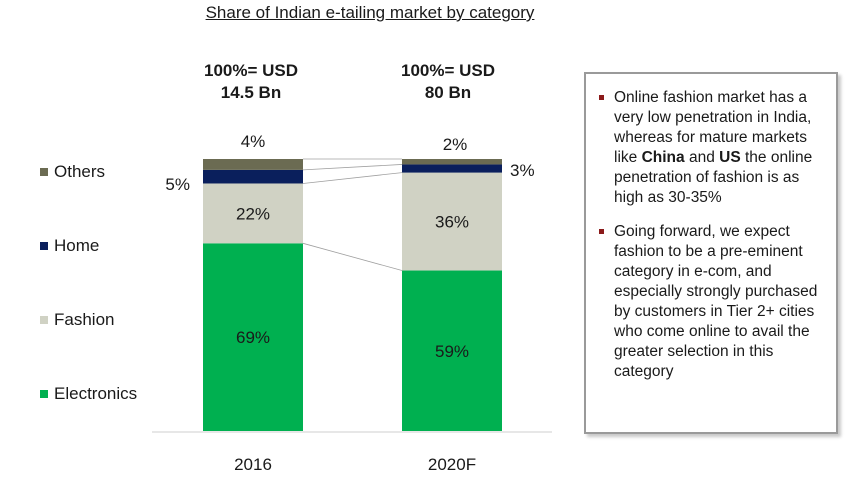 Image resolution: width=858 pixels, height=501 pixels. I want to click on bar-segment-others-2016, so click(253, 164).